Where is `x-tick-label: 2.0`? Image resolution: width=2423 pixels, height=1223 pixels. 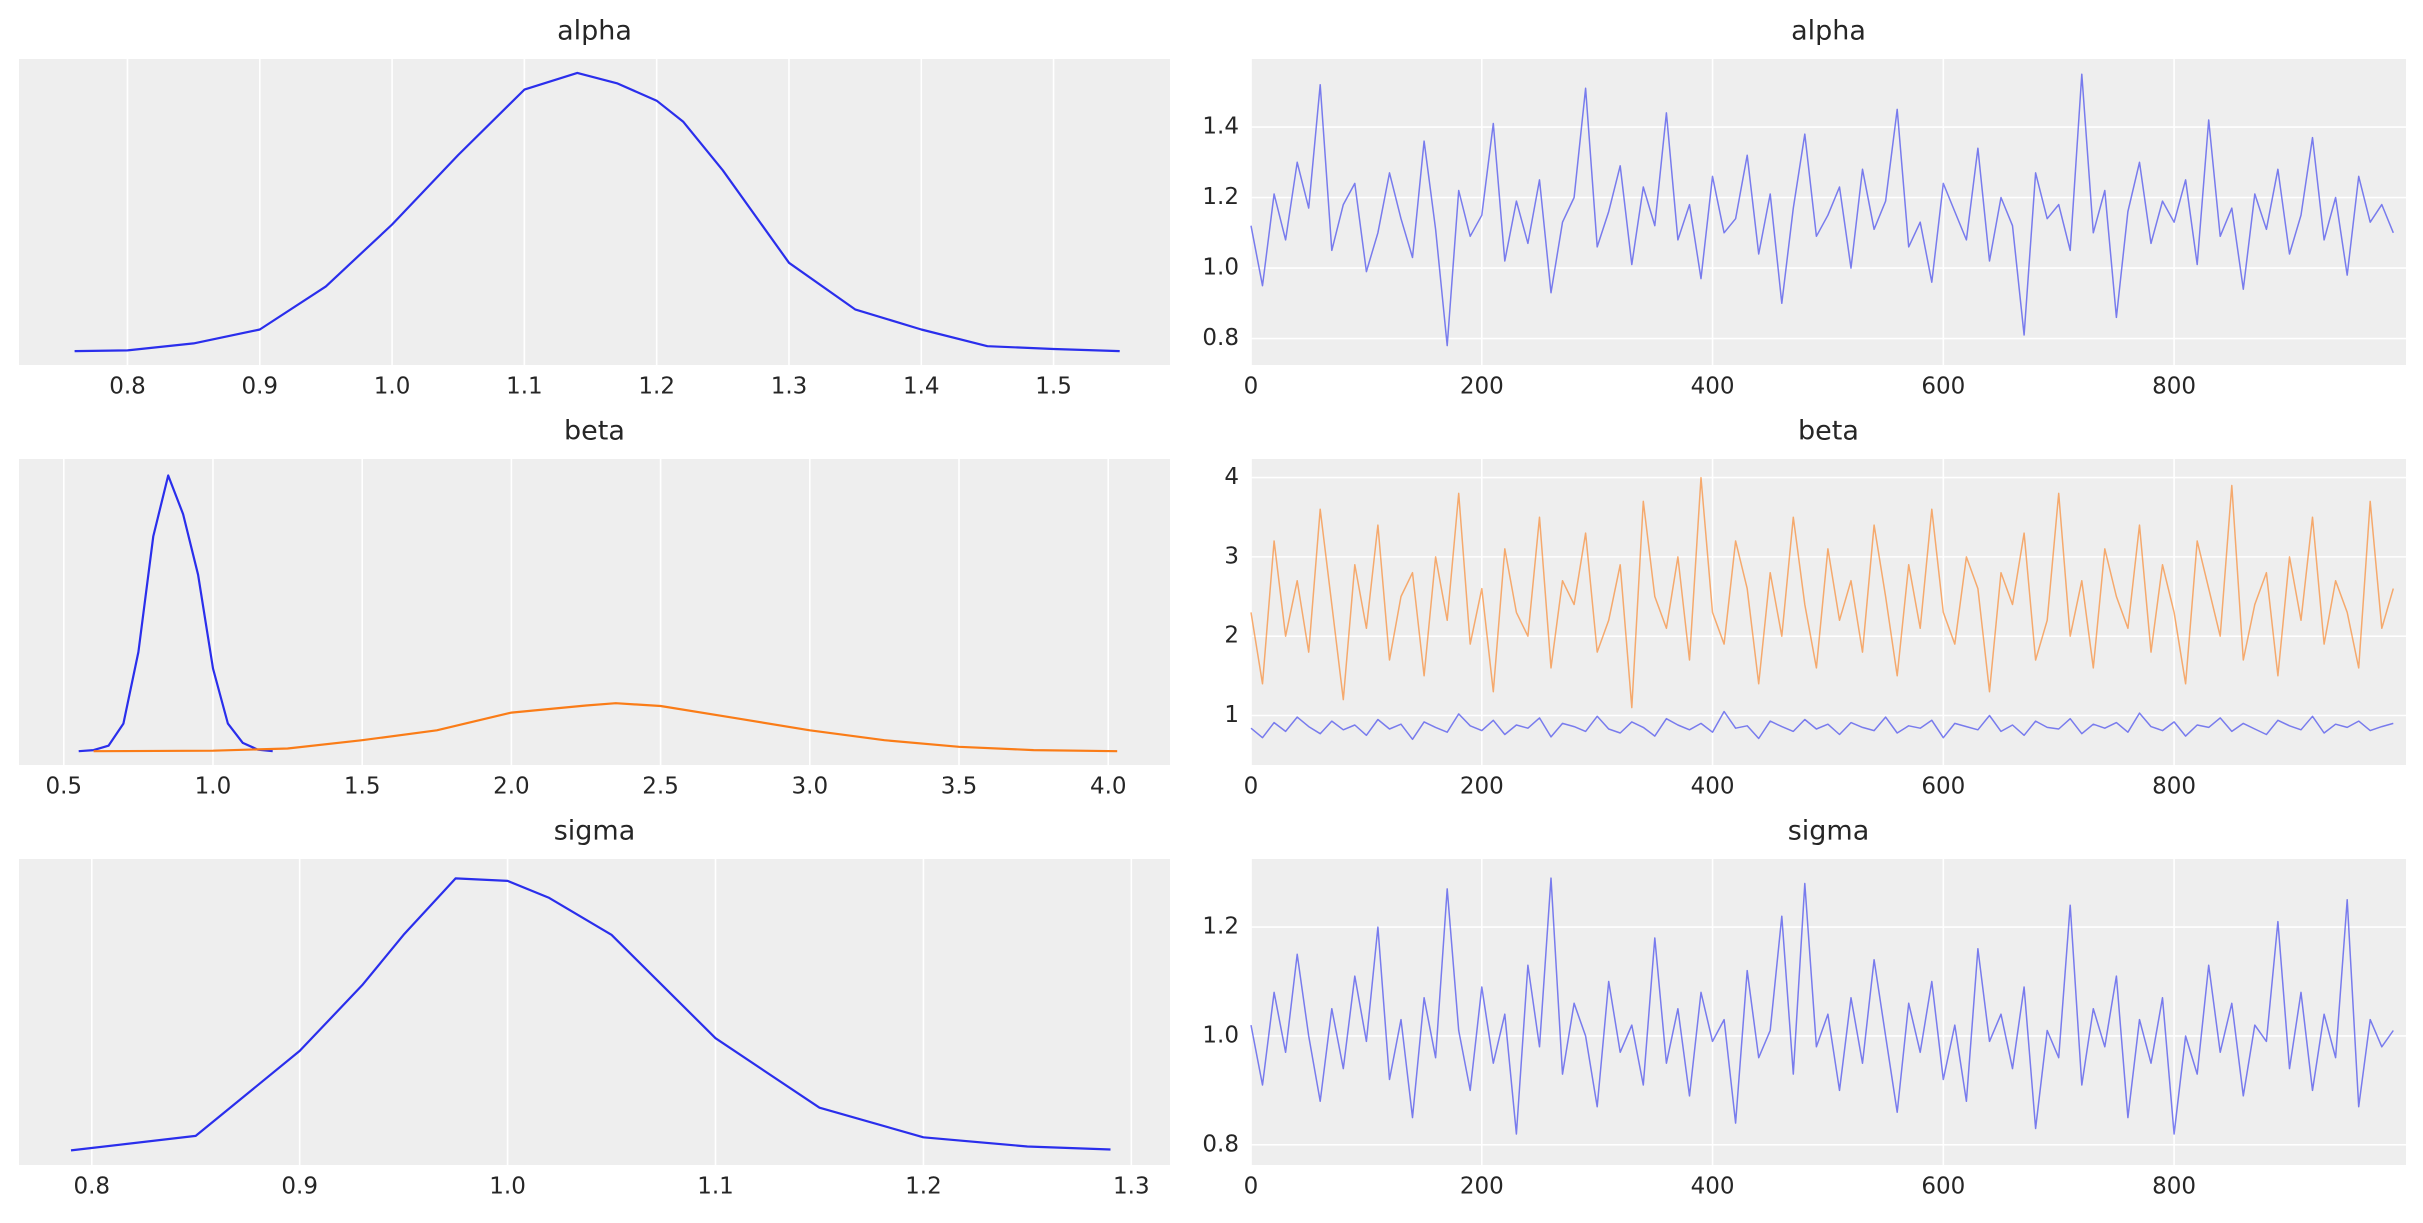 x-tick-label: 2.0 is located at coordinates (511, 787).